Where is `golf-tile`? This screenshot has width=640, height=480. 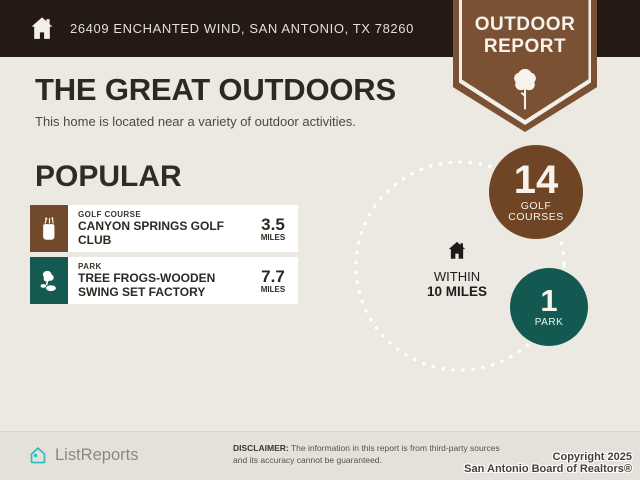
golf-tile is located at coordinates (49, 228).